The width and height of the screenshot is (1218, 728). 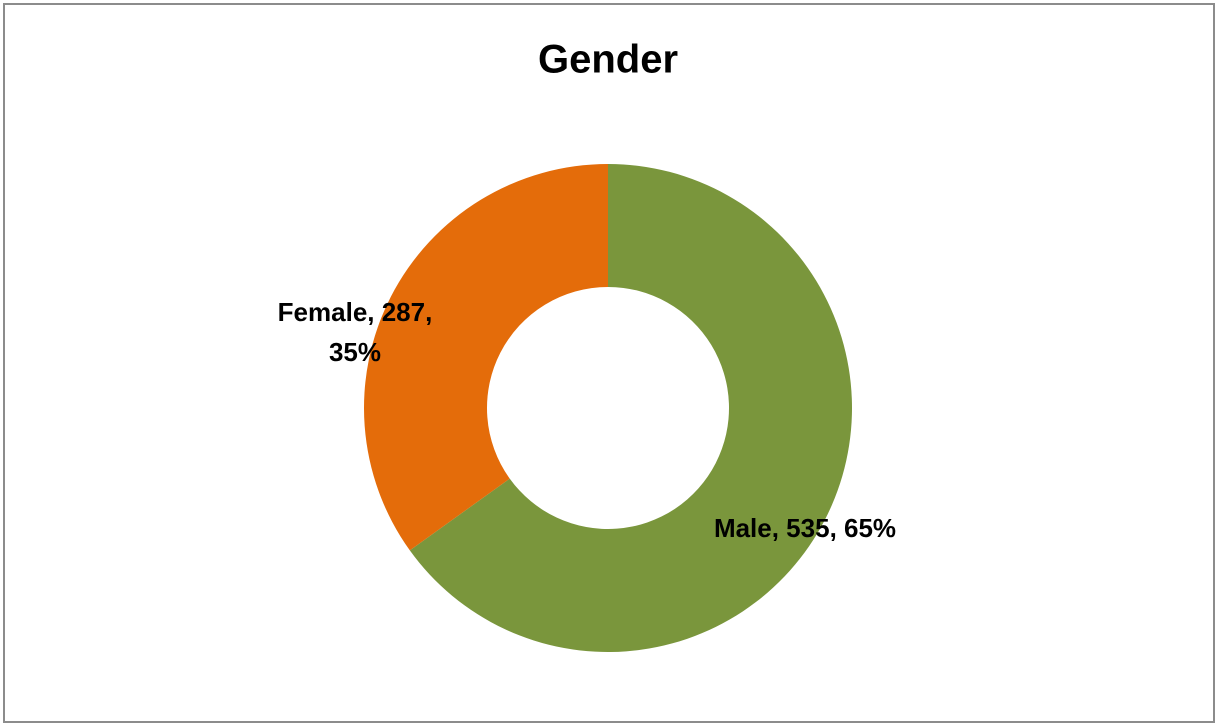 What do you see at coordinates (355, 332) in the screenshot?
I see `data-label: Female, 287, 35%` at bounding box center [355, 332].